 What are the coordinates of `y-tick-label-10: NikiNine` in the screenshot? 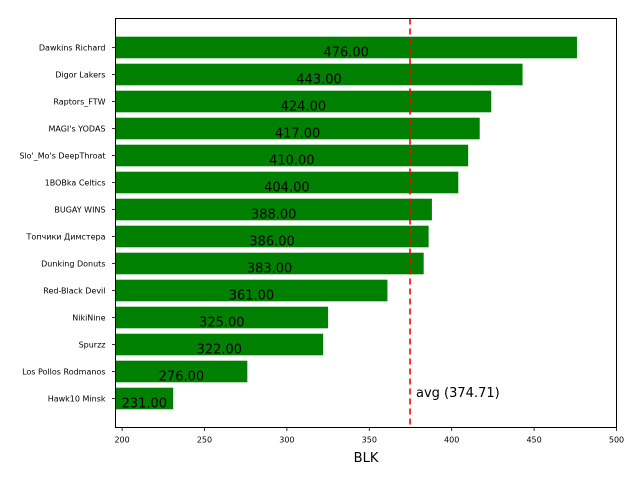 It's located at (88, 318).